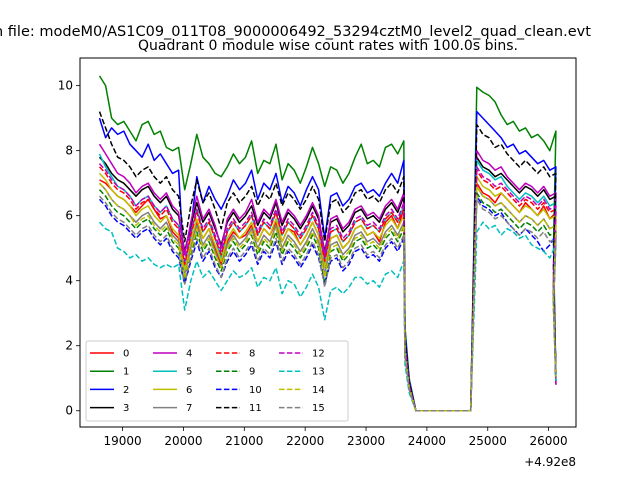 The width and height of the screenshot is (640, 480). I want to click on legend-label-12: 12, so click(318, 354).